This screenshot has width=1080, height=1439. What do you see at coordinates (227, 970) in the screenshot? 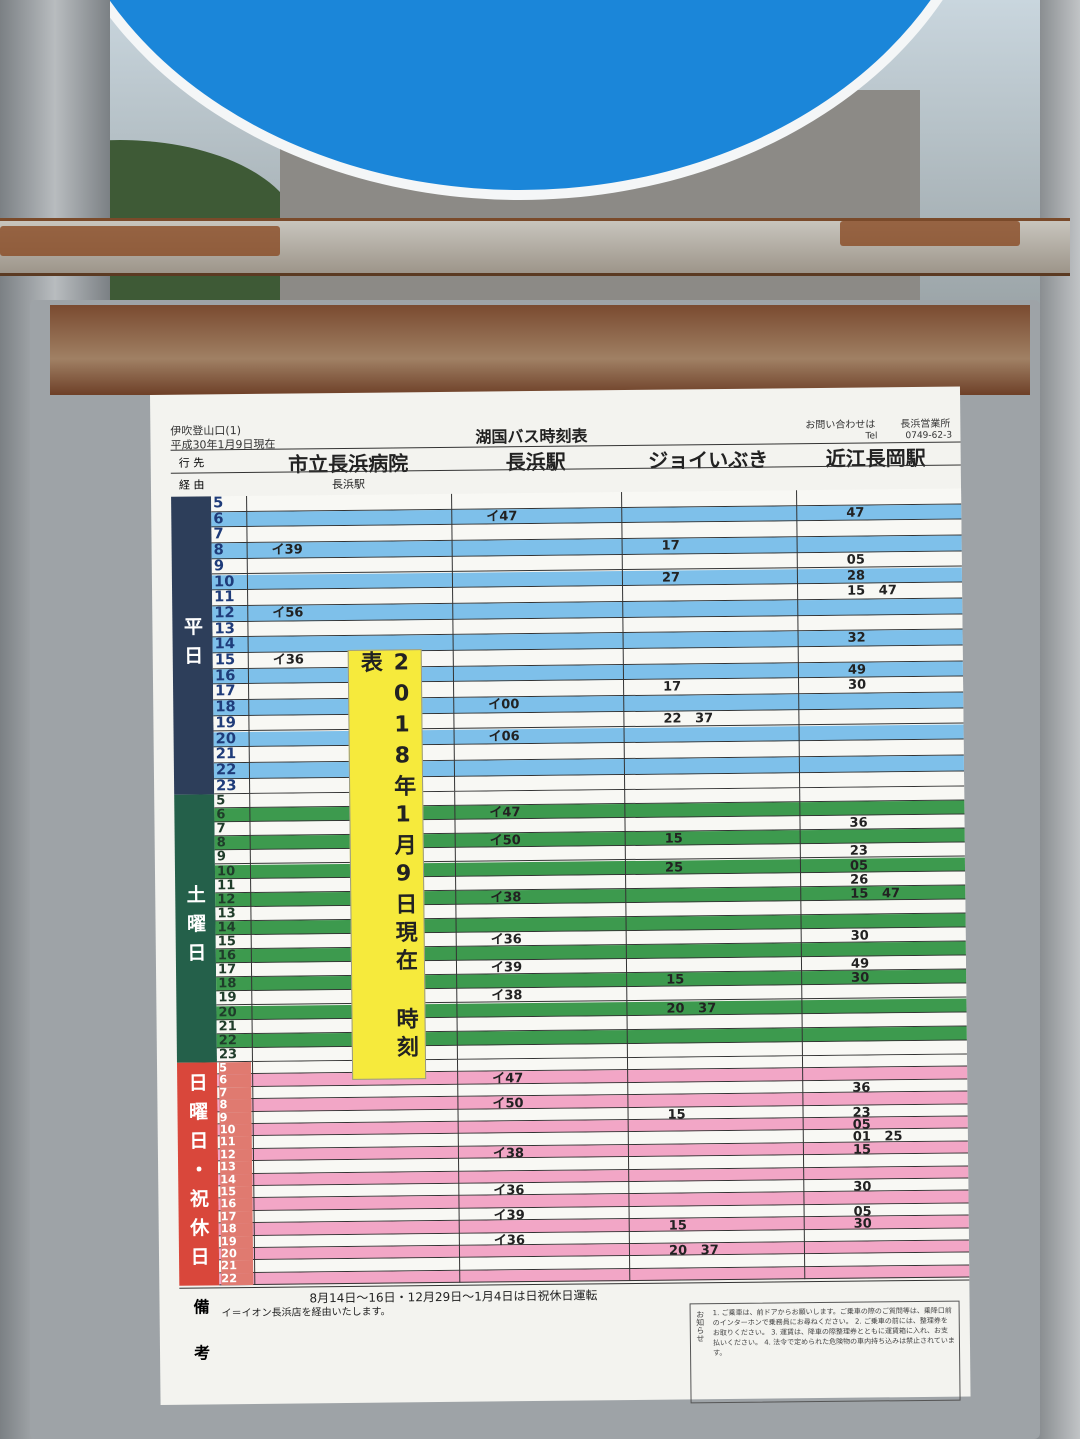
I see `hour-cell: 17` at bounding box center [227, 970].